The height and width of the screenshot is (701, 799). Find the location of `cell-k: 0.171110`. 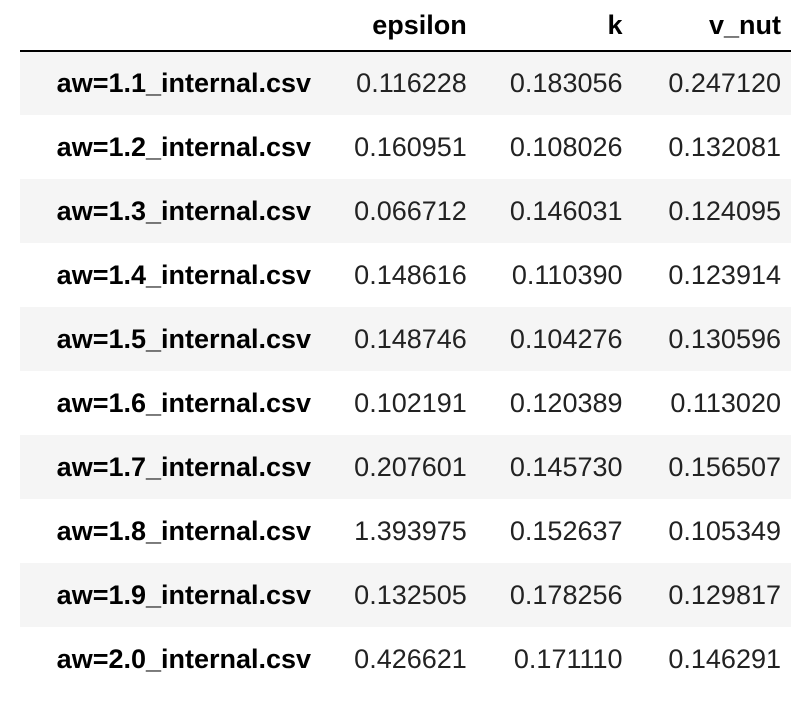

cell-k: 0.171110 is located at coordinates (568, 658).